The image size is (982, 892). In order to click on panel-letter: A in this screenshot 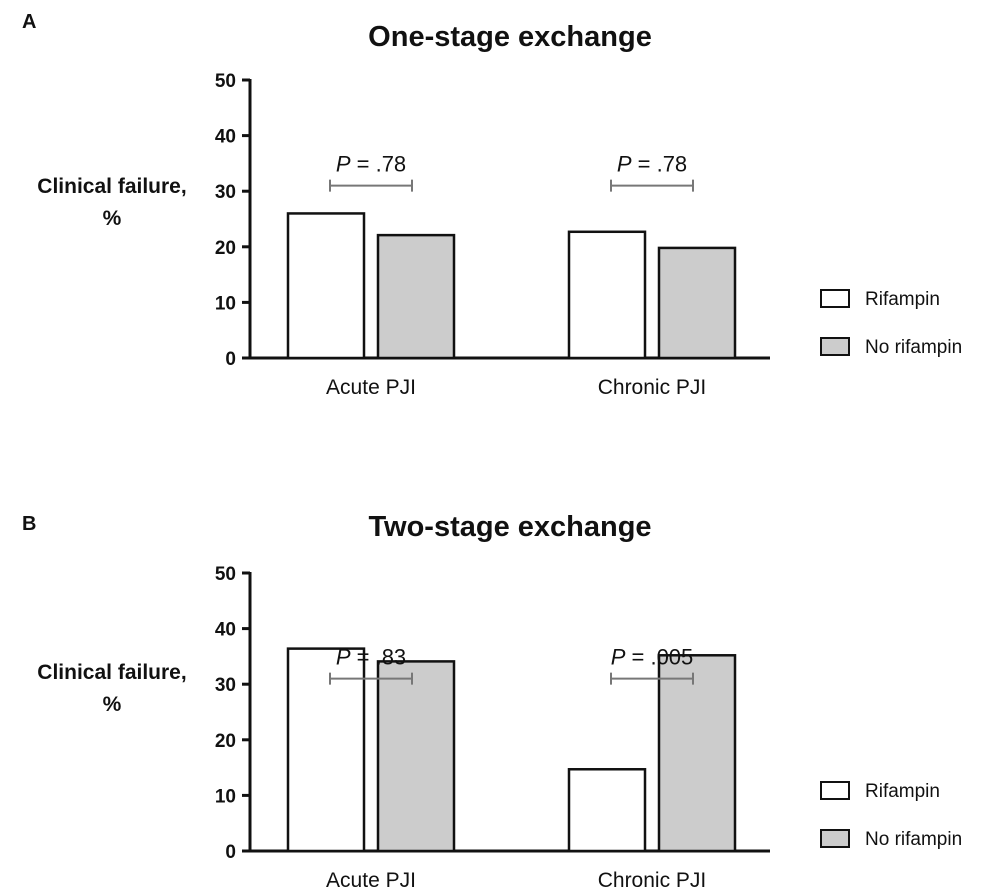, I will do `click(29, 22)`.